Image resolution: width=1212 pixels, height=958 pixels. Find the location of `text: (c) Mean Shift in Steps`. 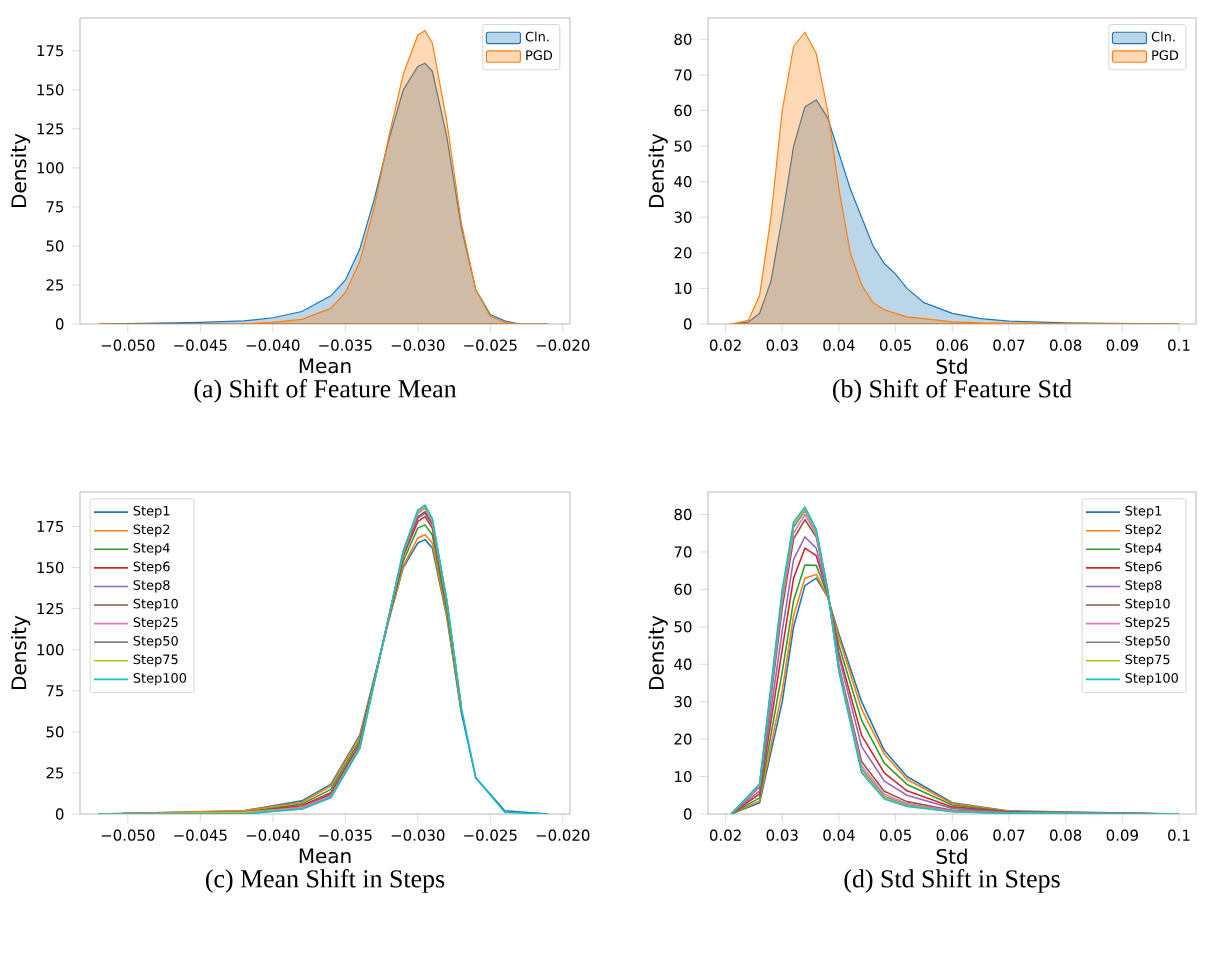

text: (c) Mean Shift in Steps is located at coordinates (325, 881).